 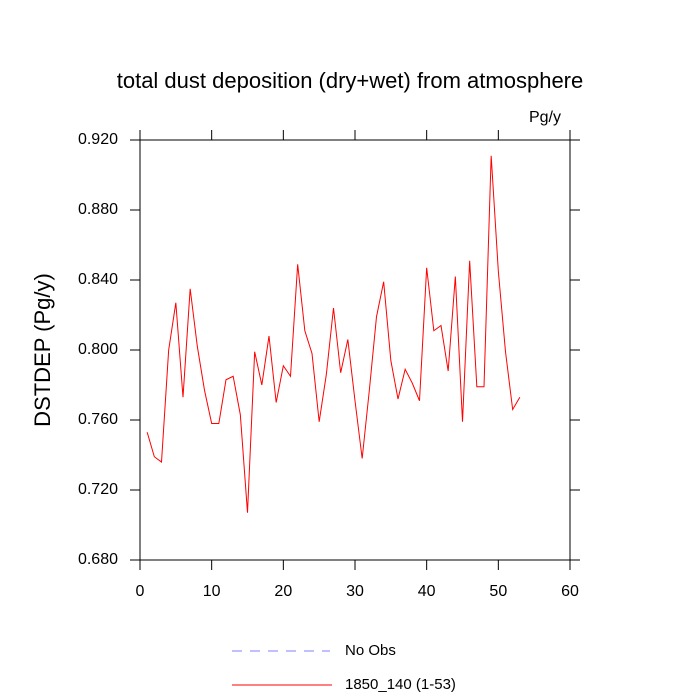 What do you see at coordinates (570, 591) in the screenshot?
I see `x-tick-label: 60` at bounding box center [570, 591].